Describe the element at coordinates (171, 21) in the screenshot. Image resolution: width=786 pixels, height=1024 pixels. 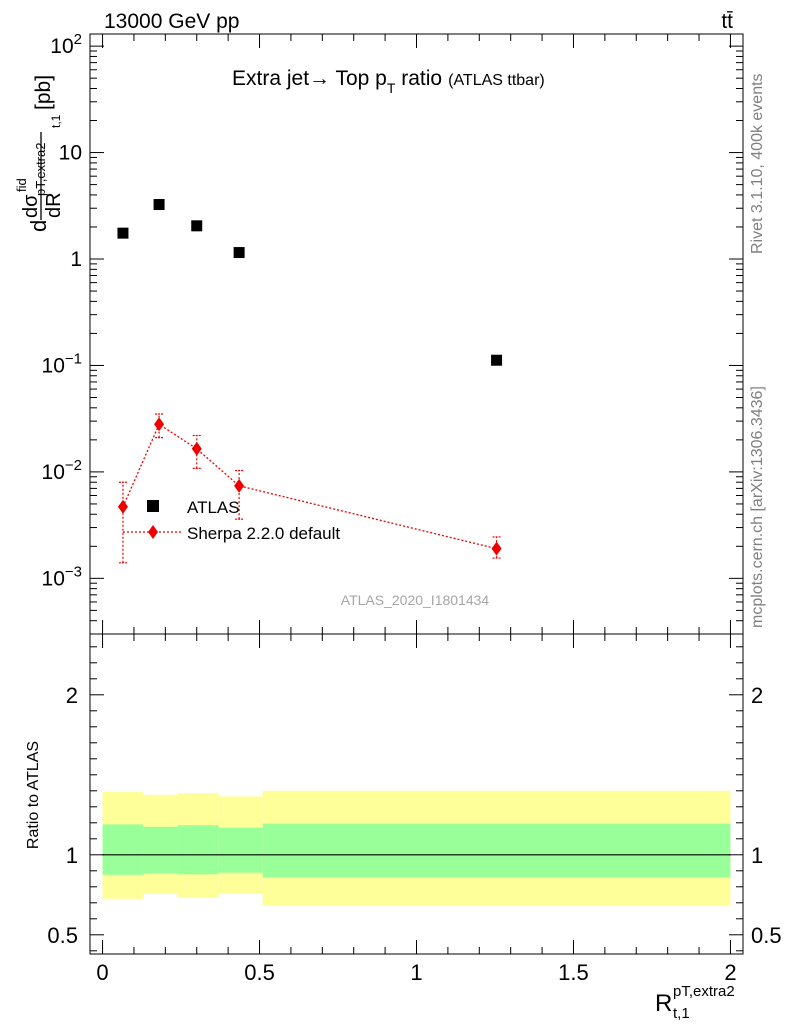
I see `energy-label: 13000 GeV pp` at that location.